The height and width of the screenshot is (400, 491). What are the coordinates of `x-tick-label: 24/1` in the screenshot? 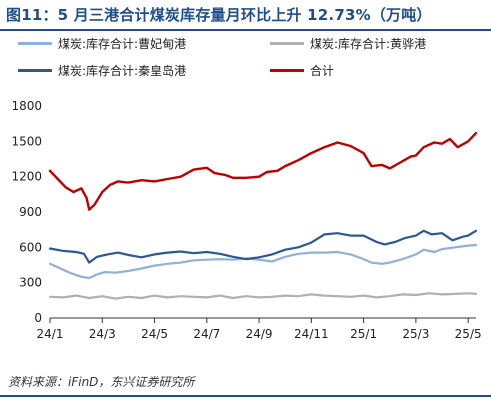 It's located at (50, 334).